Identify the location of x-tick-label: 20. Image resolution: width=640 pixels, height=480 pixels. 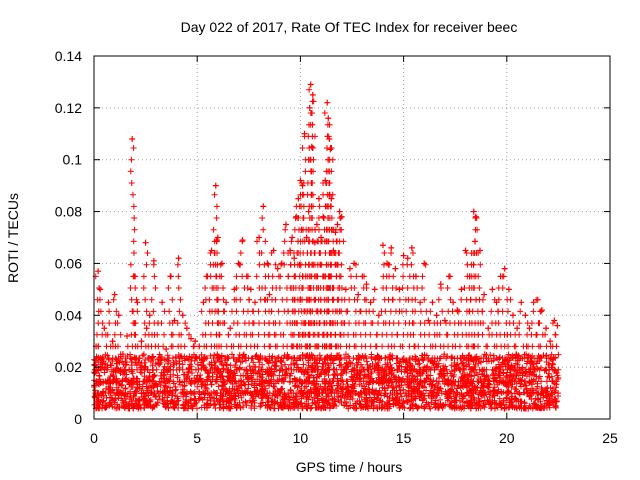
(507, 438).